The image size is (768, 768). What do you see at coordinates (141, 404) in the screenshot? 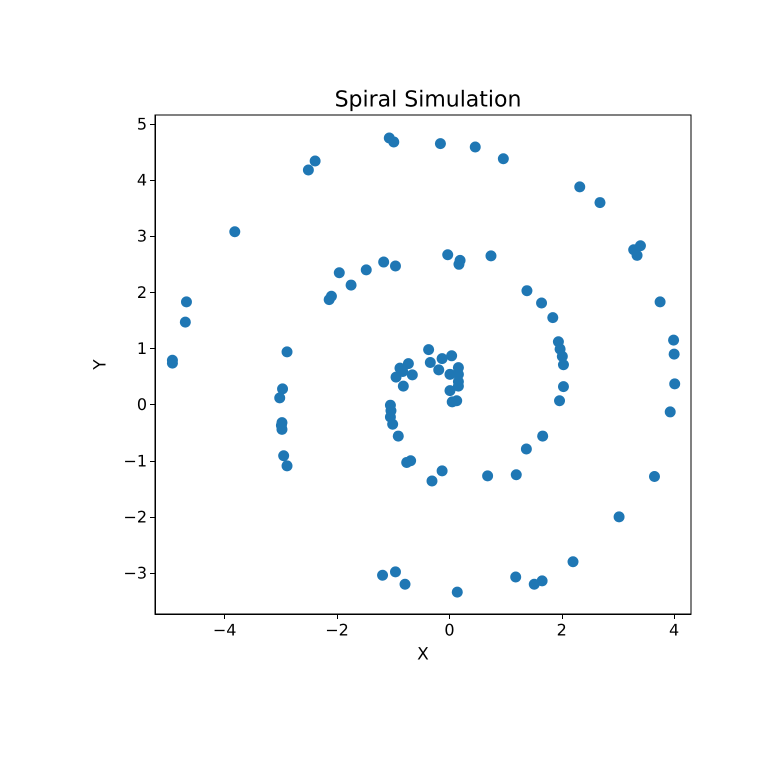
I see `y-tick-label: 0` at bounding box center [141, 404].